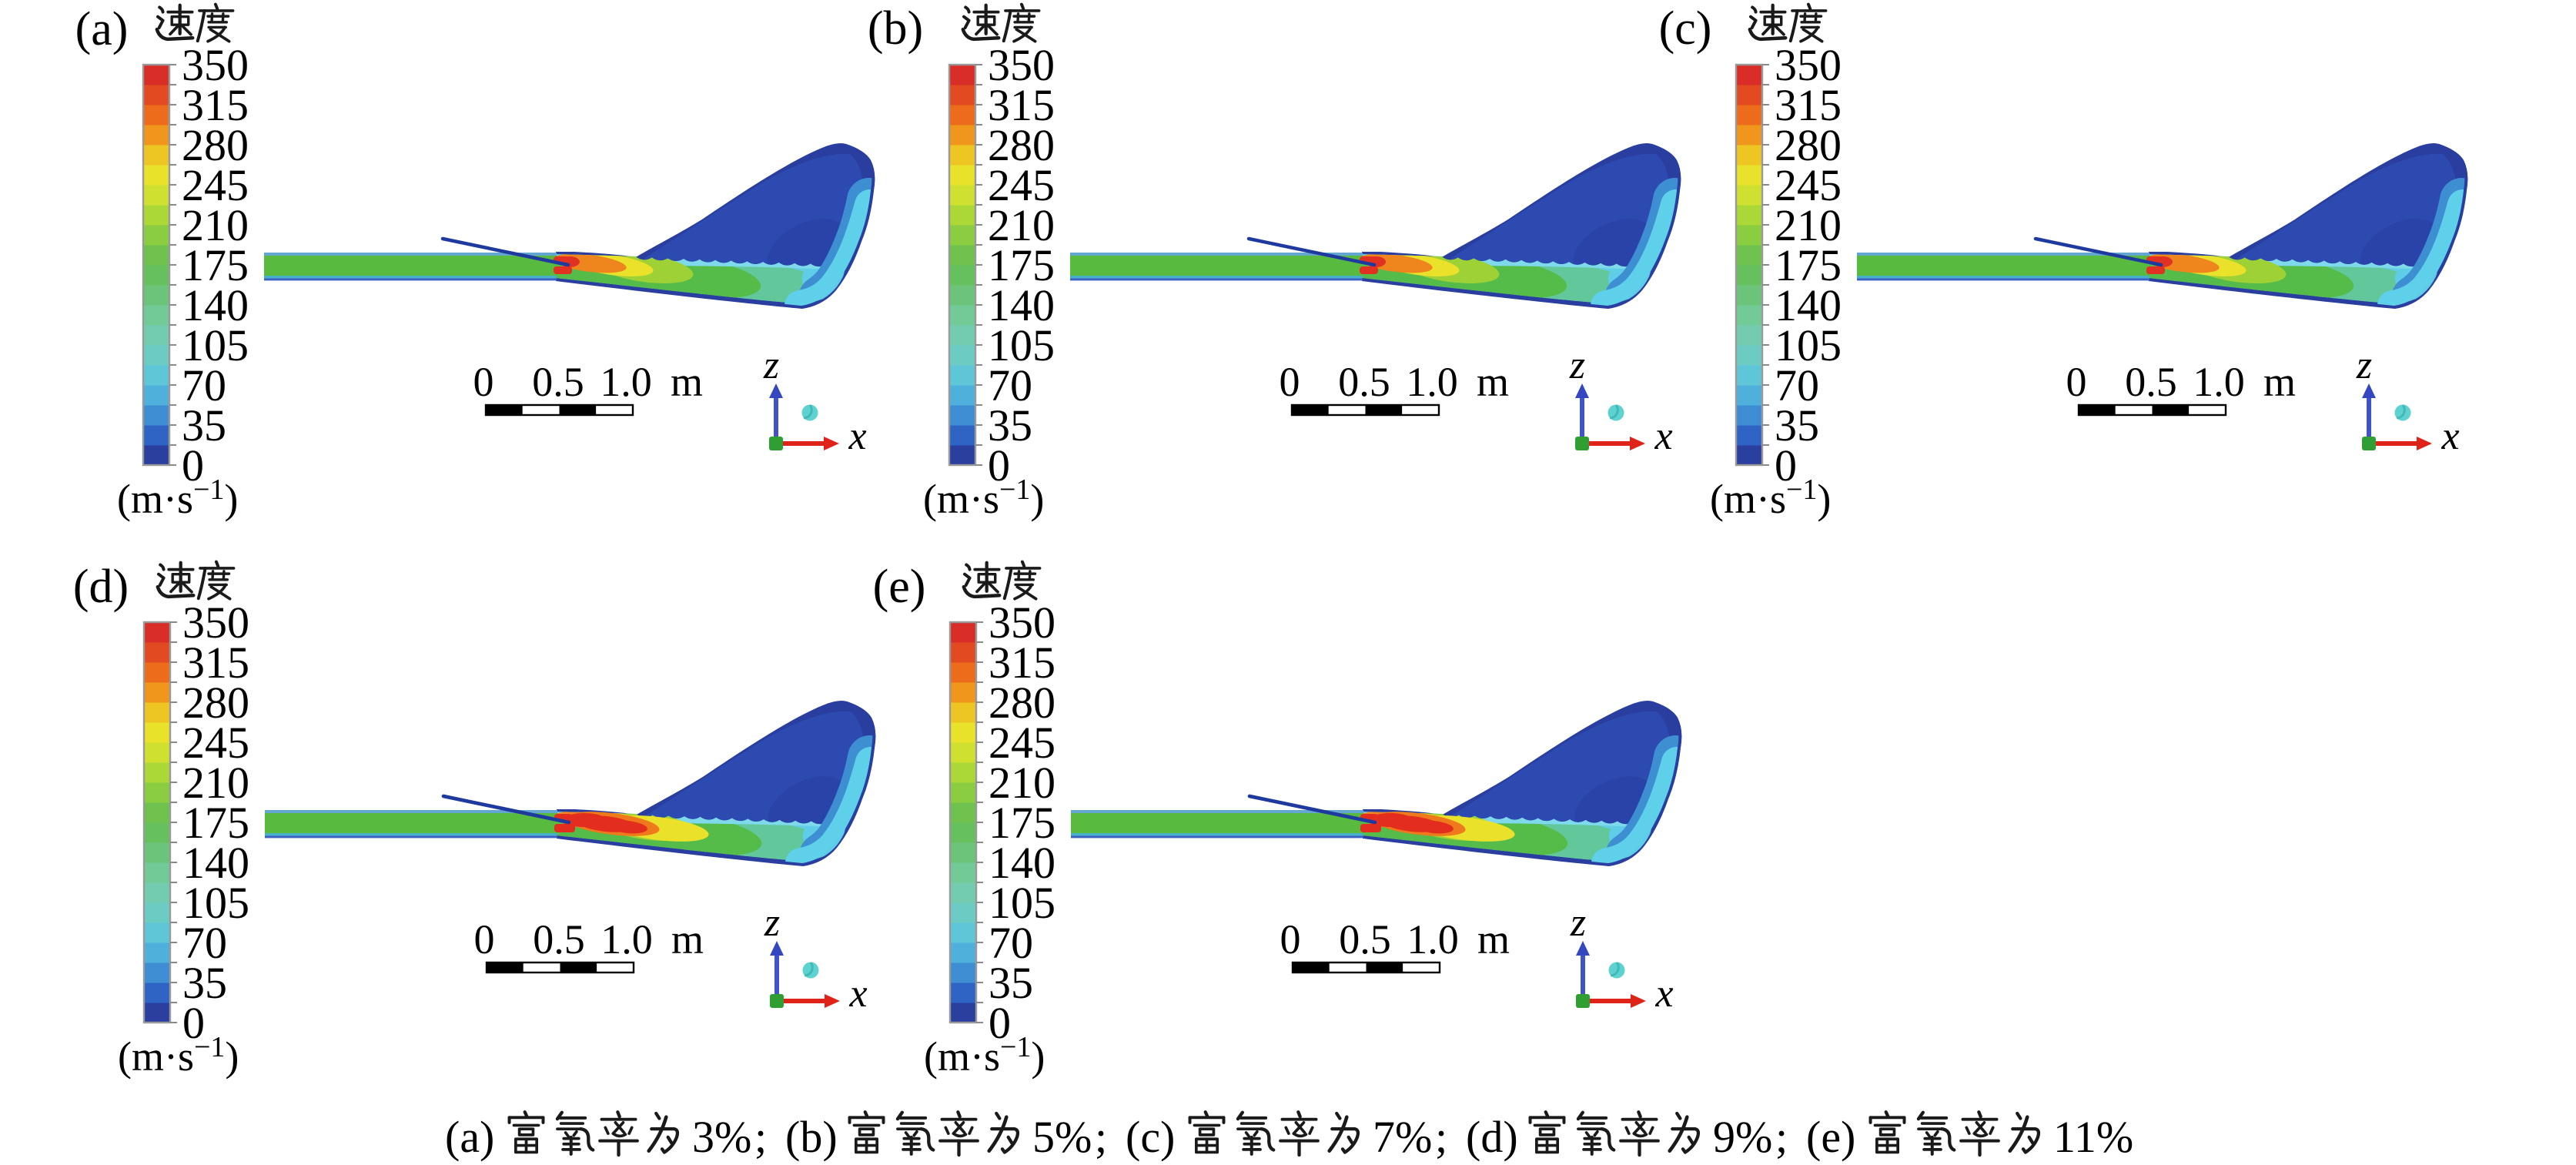 This screenshot has height=1165, width=2576. Describe the element at coordinates (721, 1137) in the screenshot. I see `svg-text: 3%` at that location.